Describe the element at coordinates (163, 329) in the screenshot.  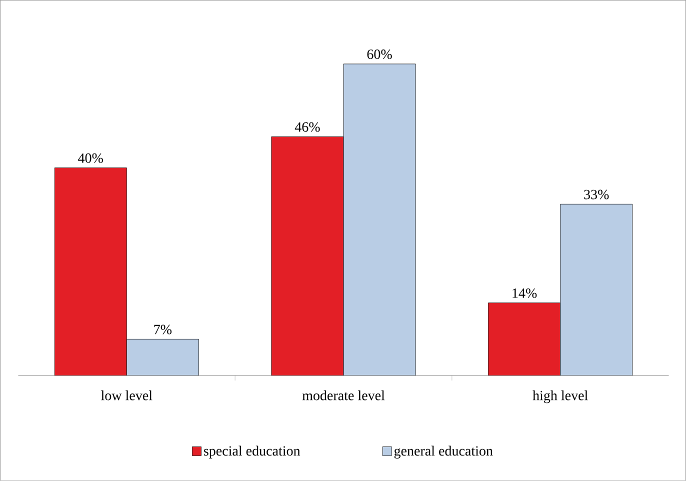
I see `data-label: 7%` at that location.